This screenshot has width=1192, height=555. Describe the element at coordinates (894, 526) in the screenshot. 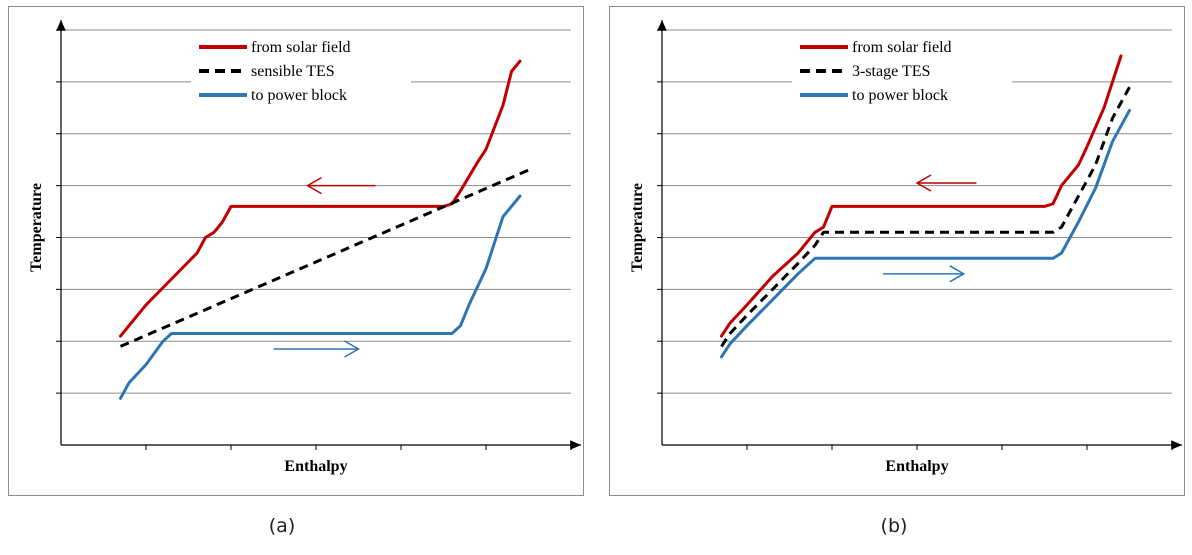

I see `panel-label-b: (b)` at that location.